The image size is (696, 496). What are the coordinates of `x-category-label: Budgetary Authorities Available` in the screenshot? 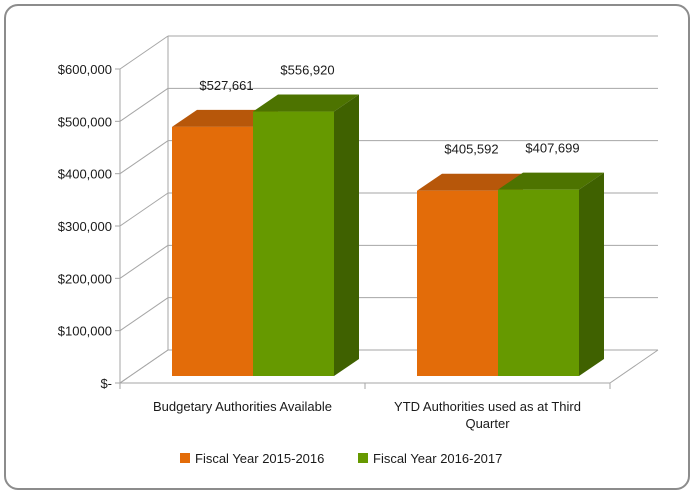 It's located at (242, 406).